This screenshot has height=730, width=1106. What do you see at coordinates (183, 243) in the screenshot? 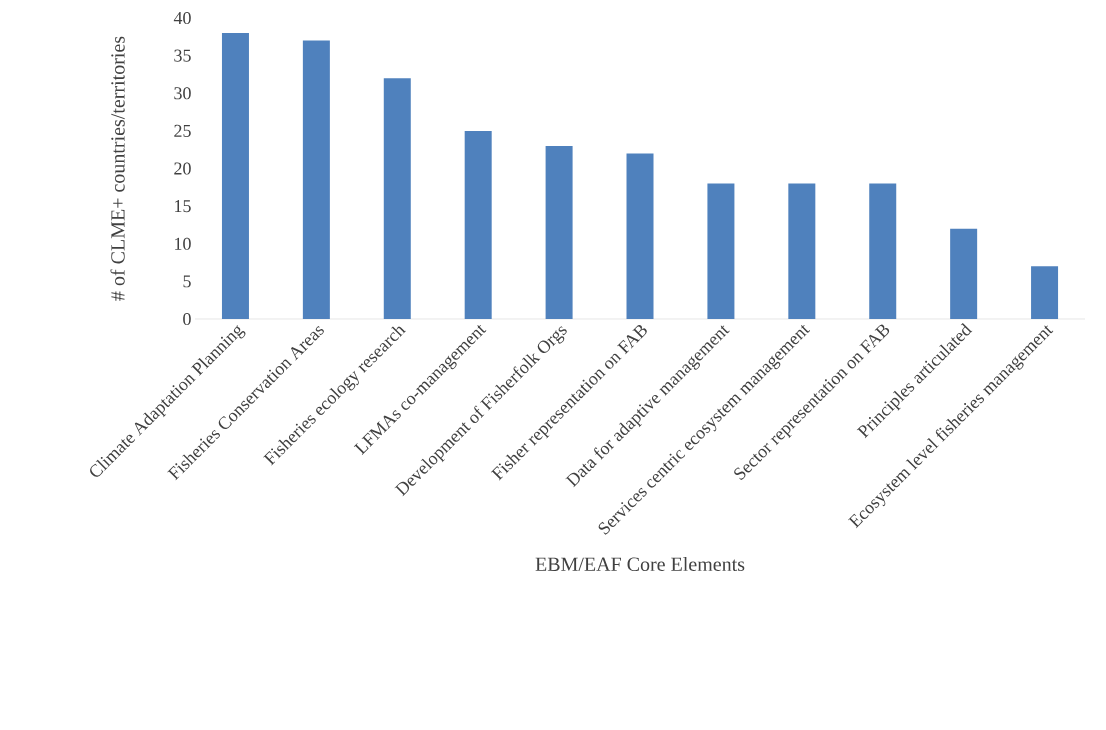
I see `y-tick-label: 10` at bounding box center [183, 243].